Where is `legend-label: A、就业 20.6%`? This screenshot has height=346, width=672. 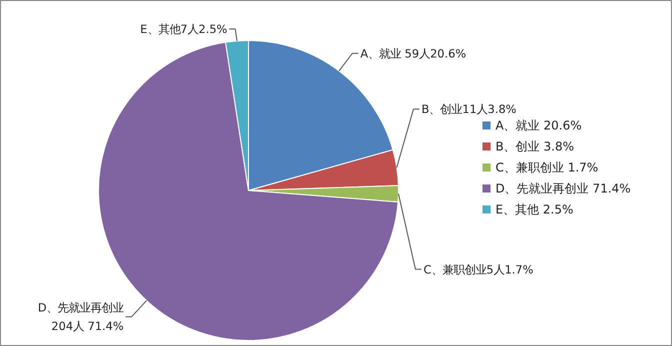
legend-label: A、就业 20.6% is located at coordinates (539, 125).